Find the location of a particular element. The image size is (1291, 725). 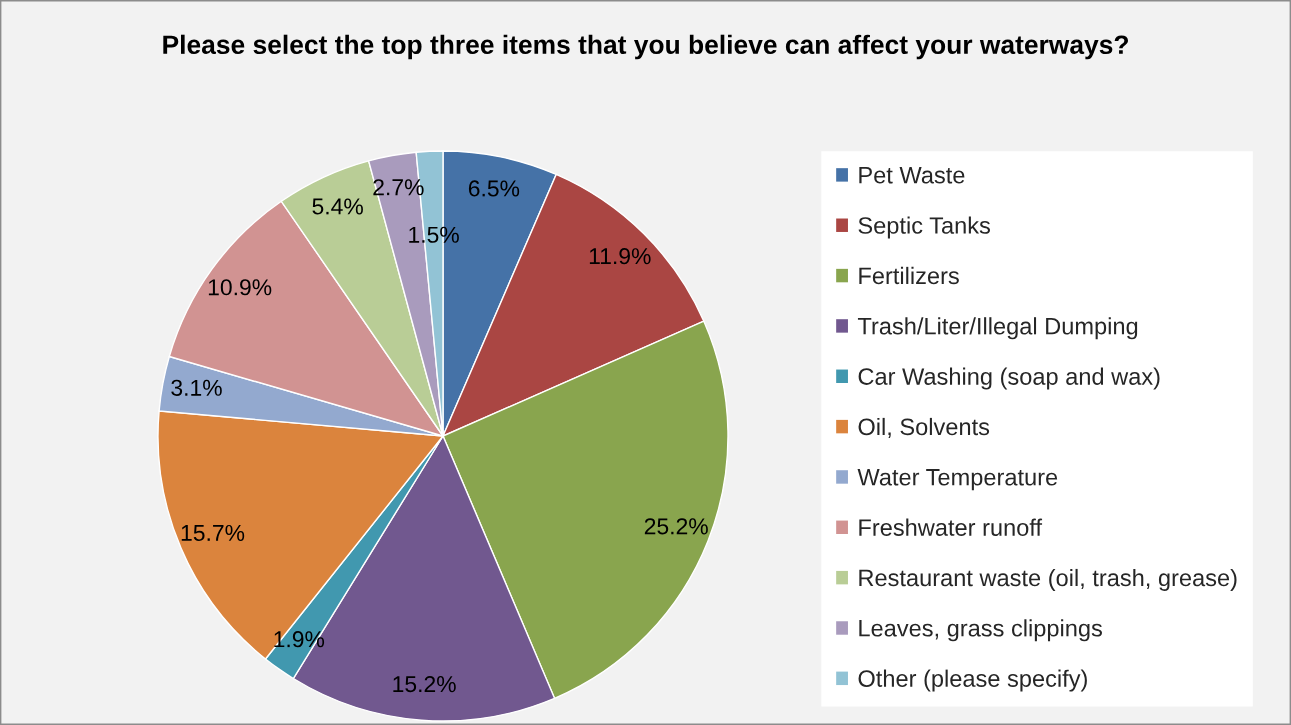

legend-label: Car Washing (soap and wax) is located at coordinates (1009, 378).